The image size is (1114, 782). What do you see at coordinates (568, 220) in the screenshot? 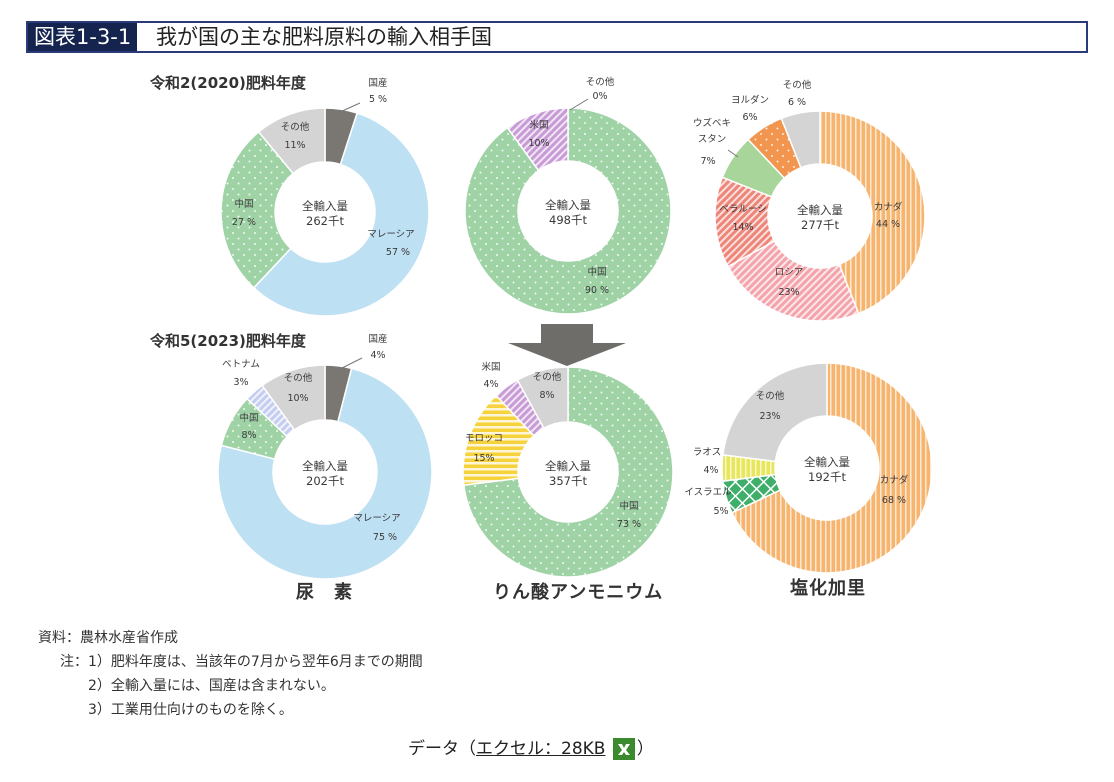
I see `center-total: 498千t` at bounding box center [568, 220].